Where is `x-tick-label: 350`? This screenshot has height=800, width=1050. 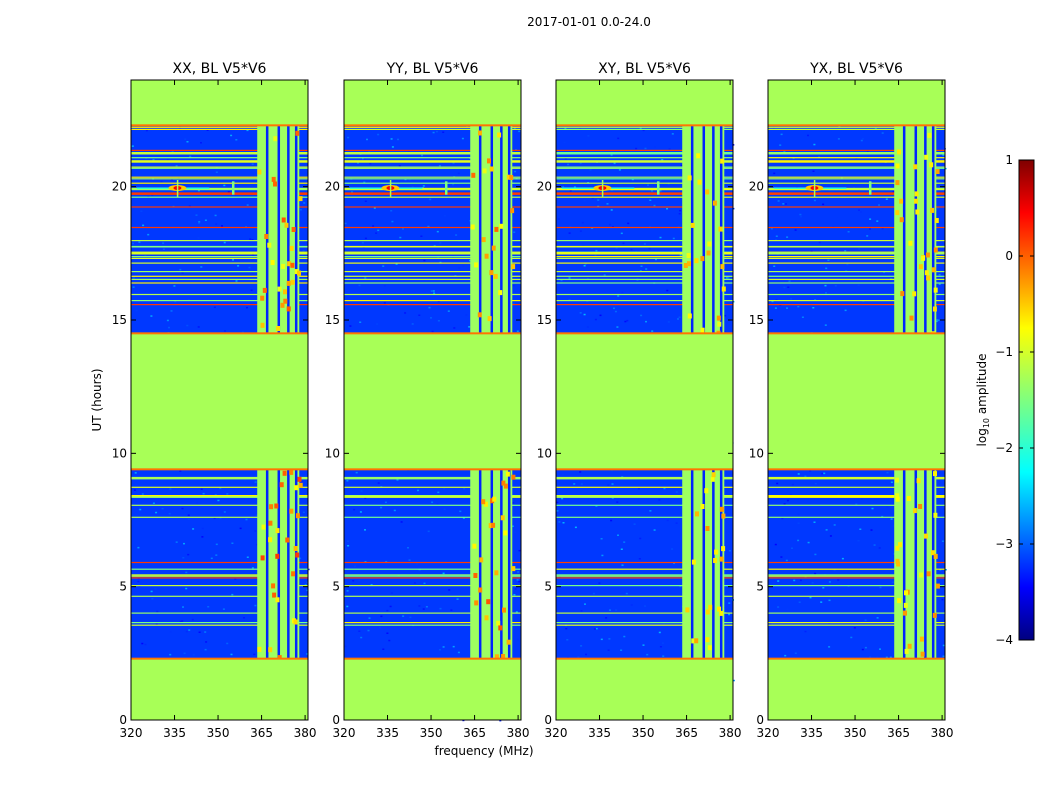 x-tick-label: 350 is located at coordinates (218, 733).